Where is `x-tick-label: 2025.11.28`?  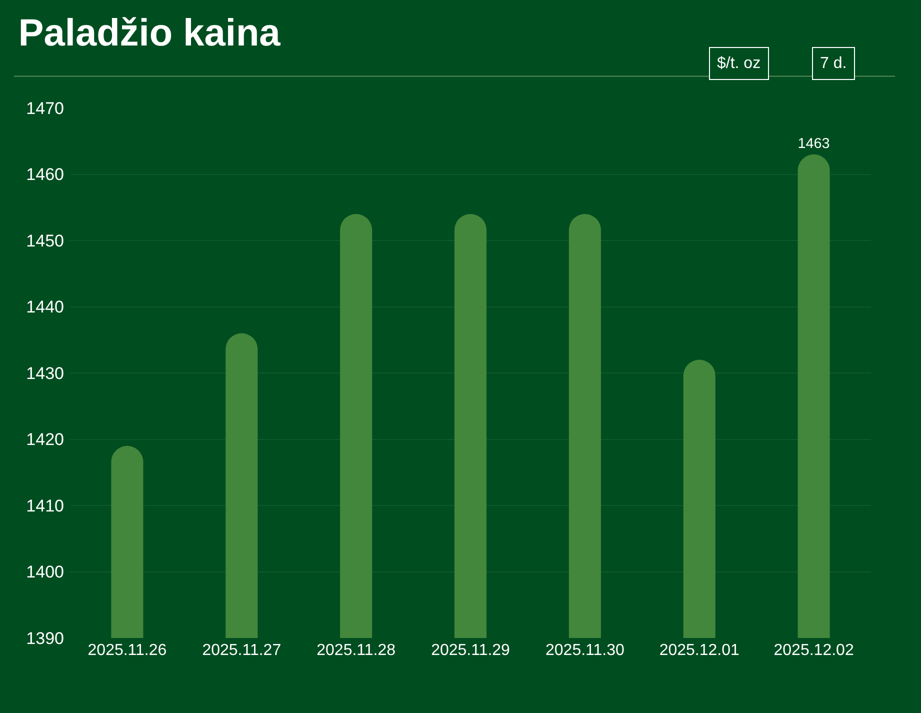
x-tick-label: 2025.11.28 is located at coordinates (356, 650).